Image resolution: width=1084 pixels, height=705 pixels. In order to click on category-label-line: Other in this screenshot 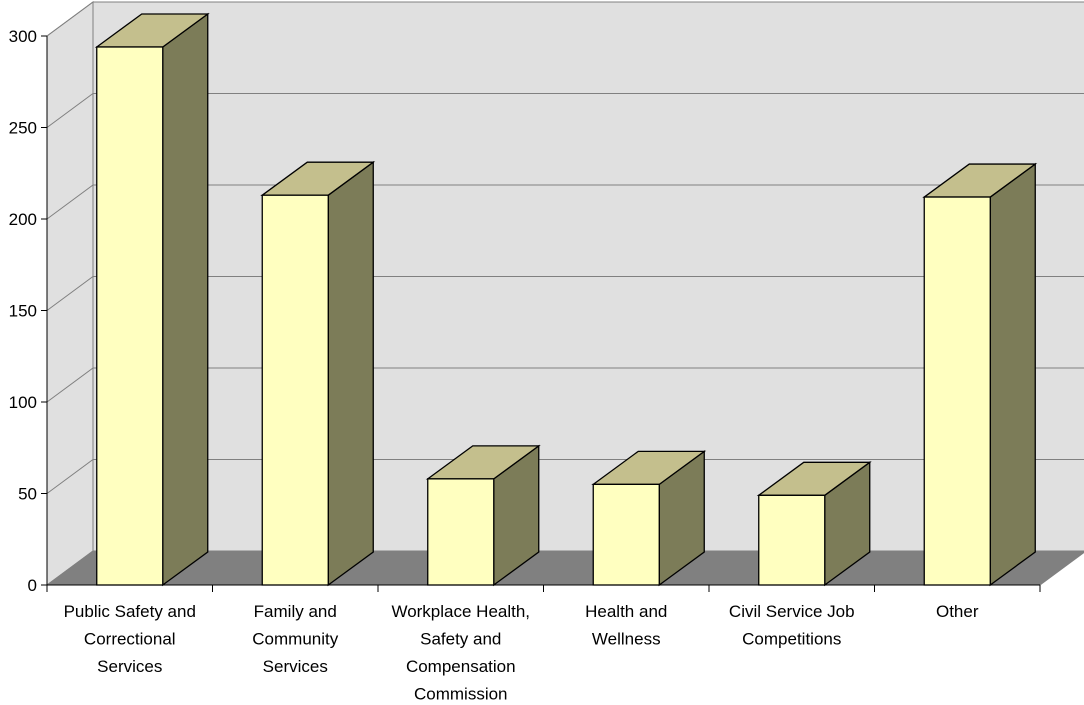, I will do `click(957, 611)`.